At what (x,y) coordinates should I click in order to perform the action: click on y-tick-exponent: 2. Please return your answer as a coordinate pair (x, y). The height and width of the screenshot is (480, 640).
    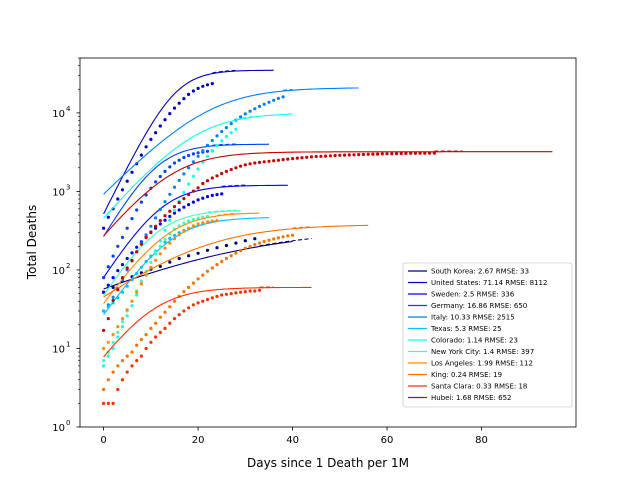
    Looking at the image, I should click on (68, 266).